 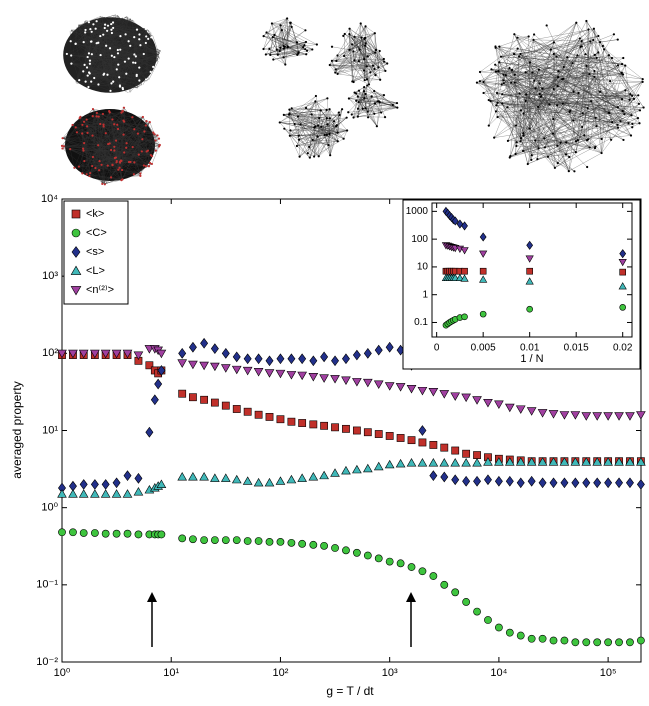 I want to click on y-tick-label: 10⁻¹, so click(x=47, y=585).